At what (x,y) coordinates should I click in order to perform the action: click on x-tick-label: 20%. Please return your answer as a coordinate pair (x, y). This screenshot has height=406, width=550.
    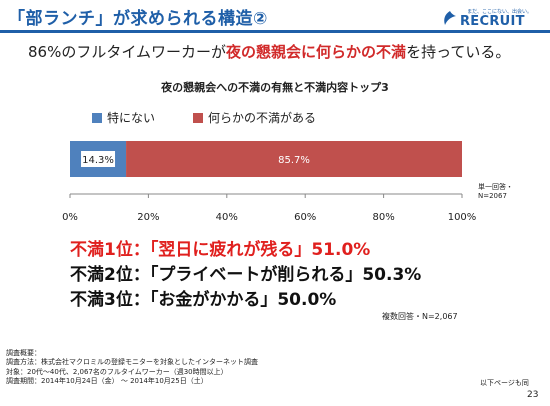
    Looking at the image, I should click on (148, 217).